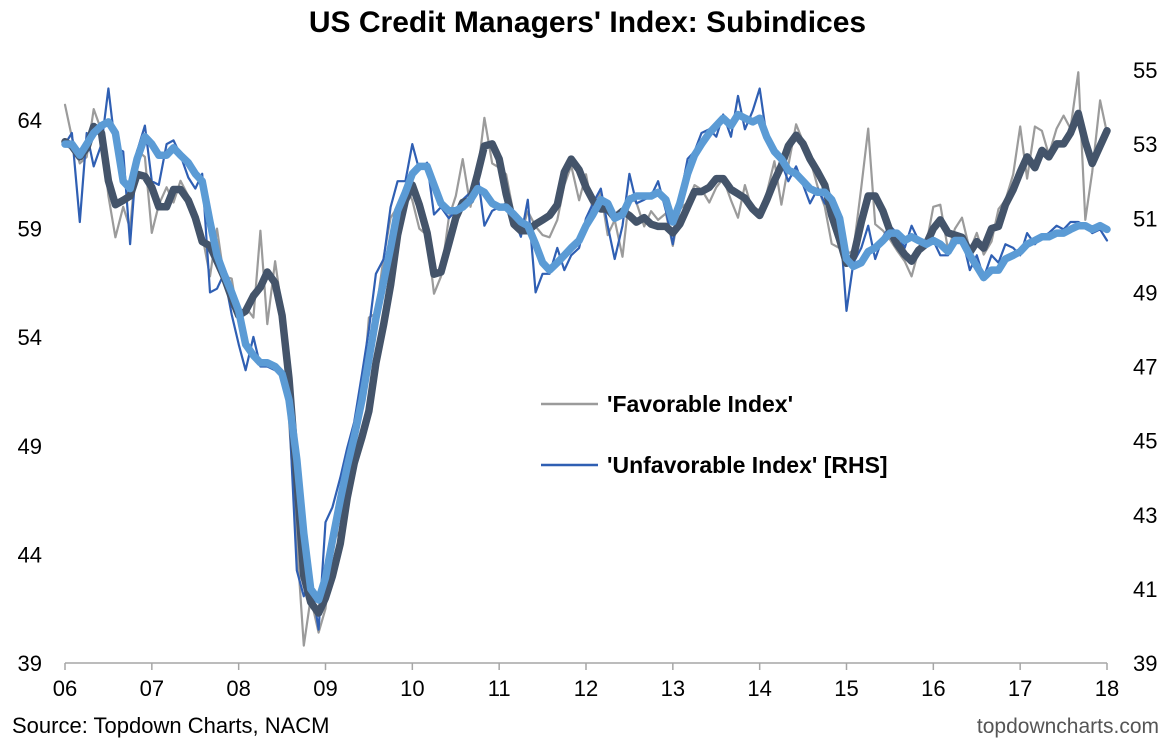  I want to click on x-tick-label: 08, so click(238, 688).